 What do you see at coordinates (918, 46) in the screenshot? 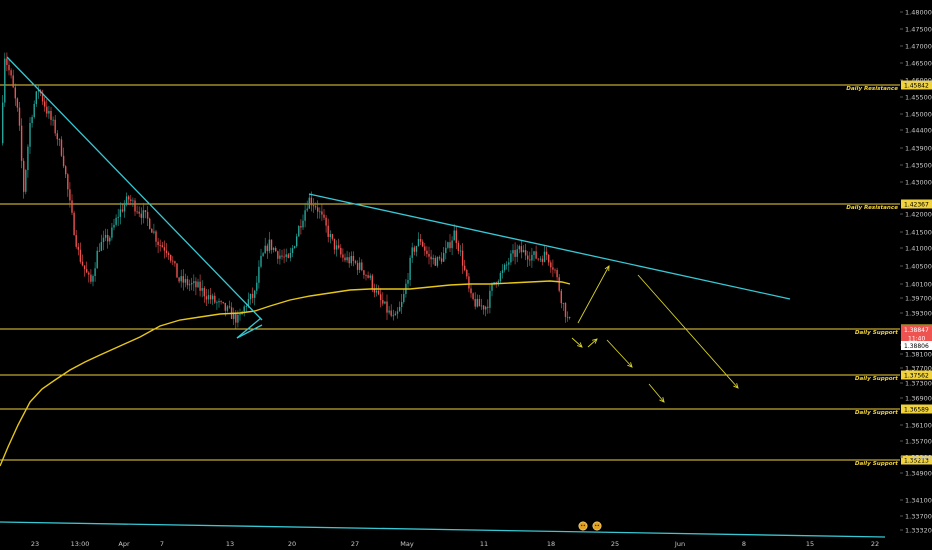
I see `y-tick-label: 1.47000` at bounding box center [918, 46].